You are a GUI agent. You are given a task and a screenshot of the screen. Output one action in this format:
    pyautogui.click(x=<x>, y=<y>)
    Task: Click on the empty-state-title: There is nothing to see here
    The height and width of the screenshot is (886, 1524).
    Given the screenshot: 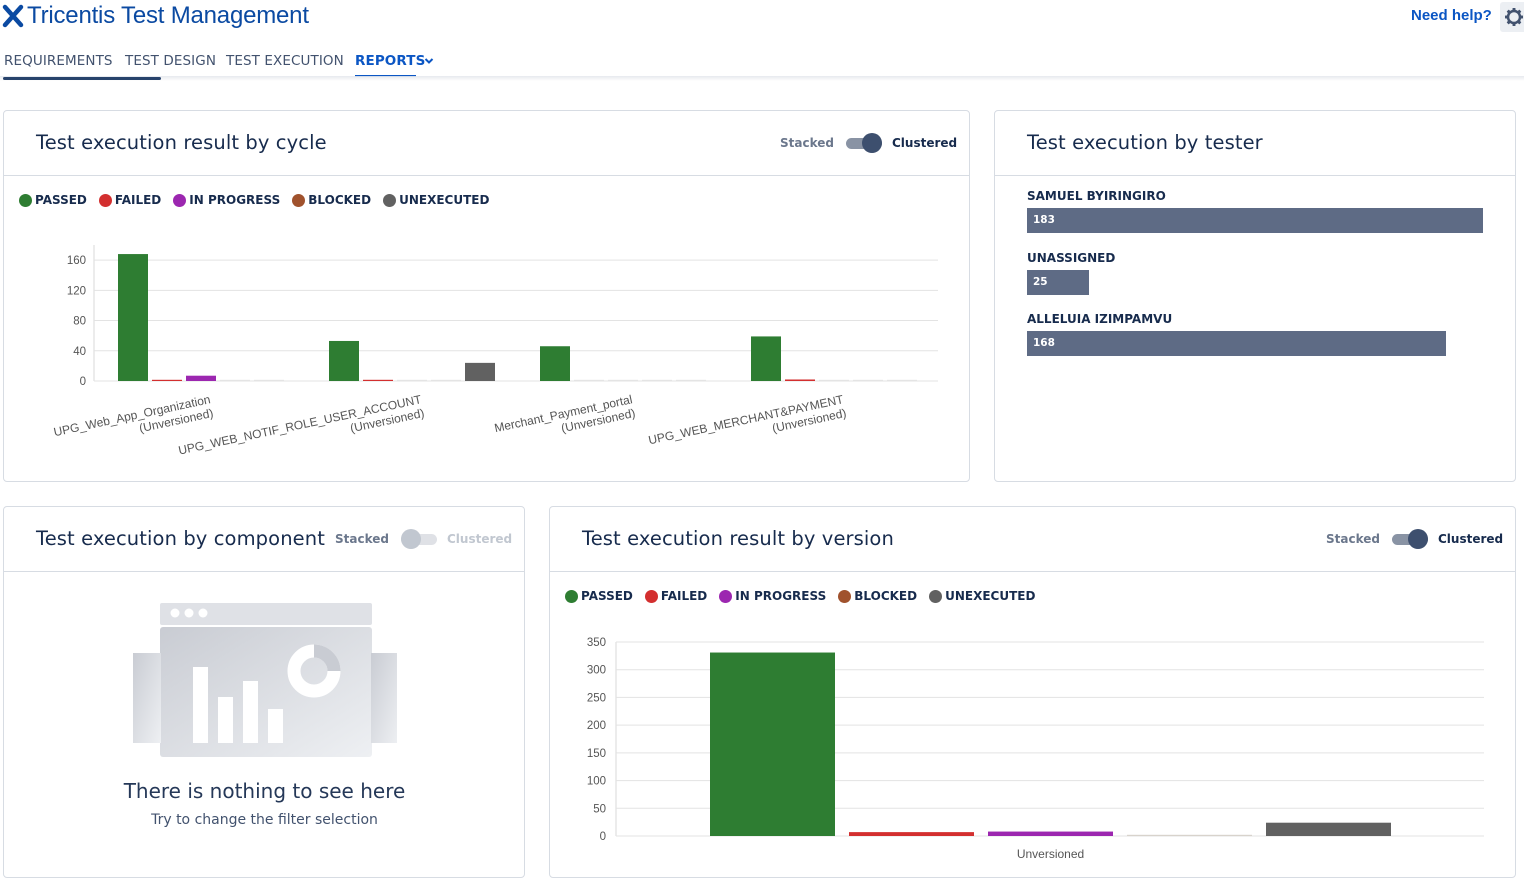 What is the action you would take?
    pyautogui.click(x=264, y=791)
    